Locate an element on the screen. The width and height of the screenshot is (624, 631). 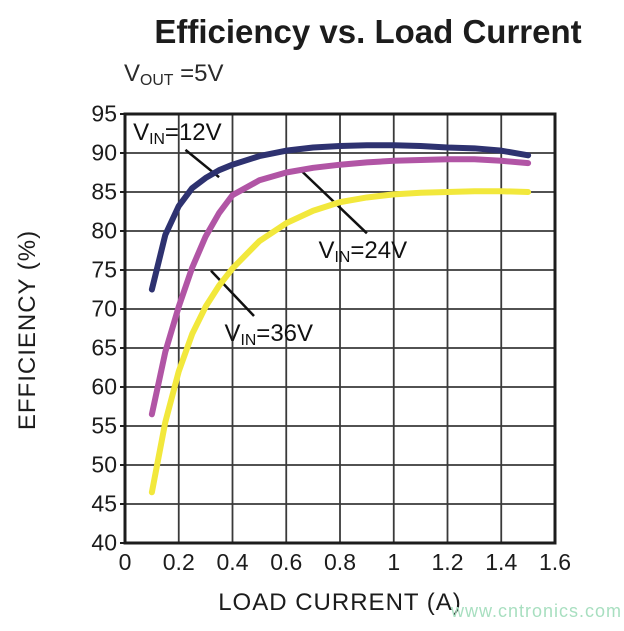
y-tick-label: 80 is located at coordinates (104, 230).